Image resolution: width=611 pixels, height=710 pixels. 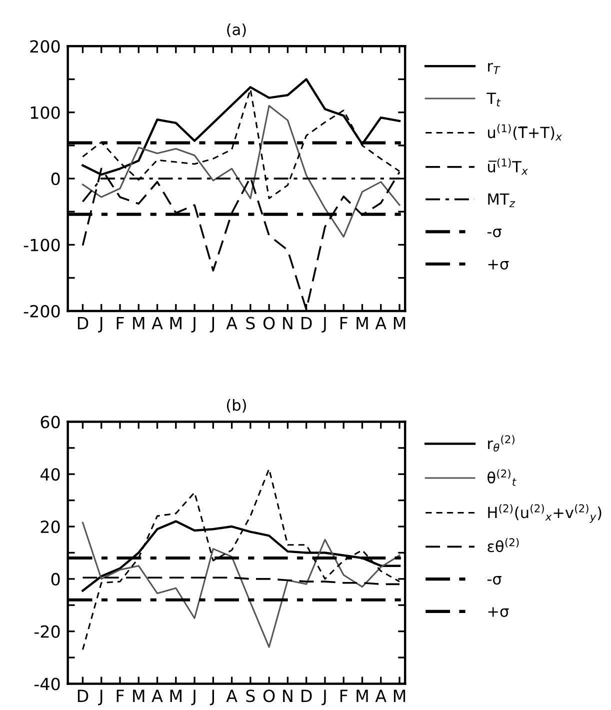 I want to click on legend-label: MT$_{z}$, so click(x=502, y=201).